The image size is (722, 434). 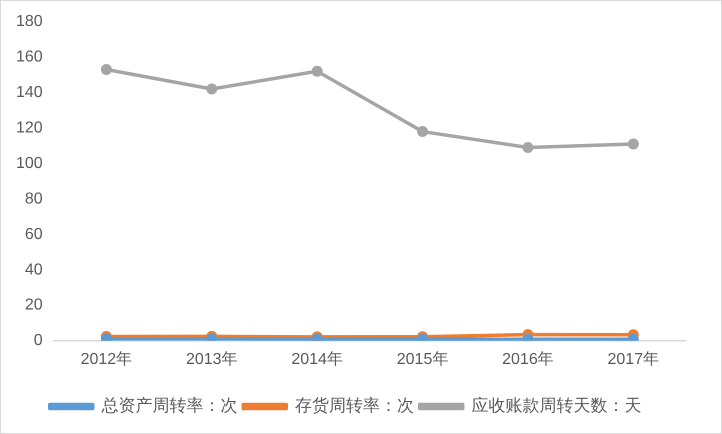 I want to click on y-tick-label: 140, so click(x=29, y=92).